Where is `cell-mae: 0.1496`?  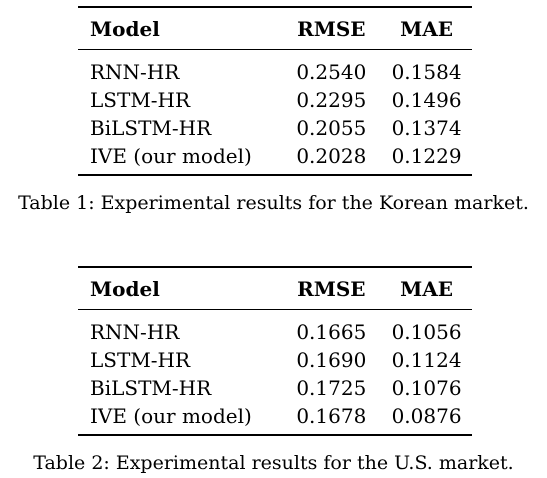
cell-mae: 0.1496 is located at coordinates (426, 100).